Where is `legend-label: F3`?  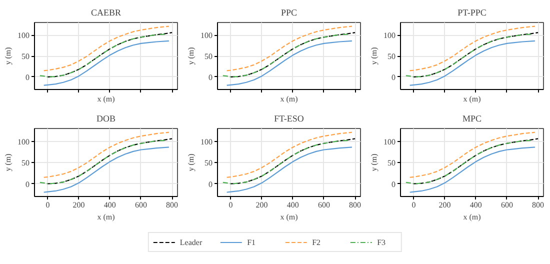 legend-label: F3 is located at coordinates (382, 242).